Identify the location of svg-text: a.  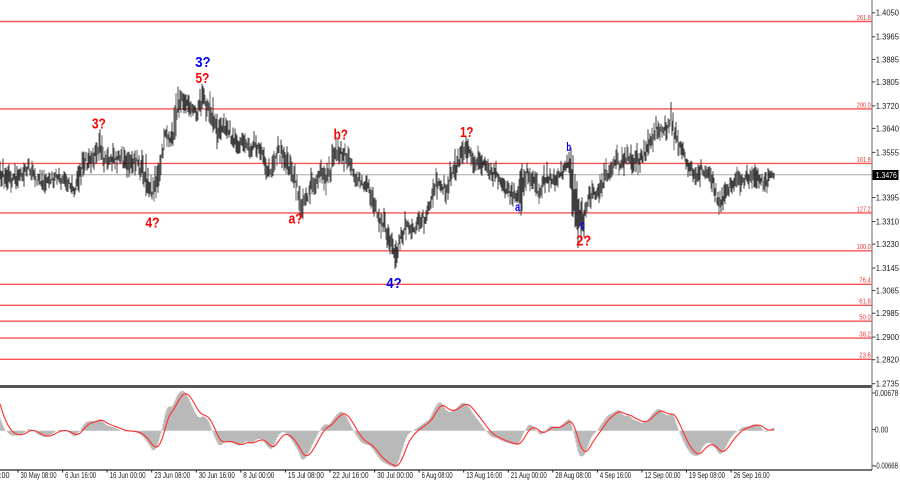
(517, 207).